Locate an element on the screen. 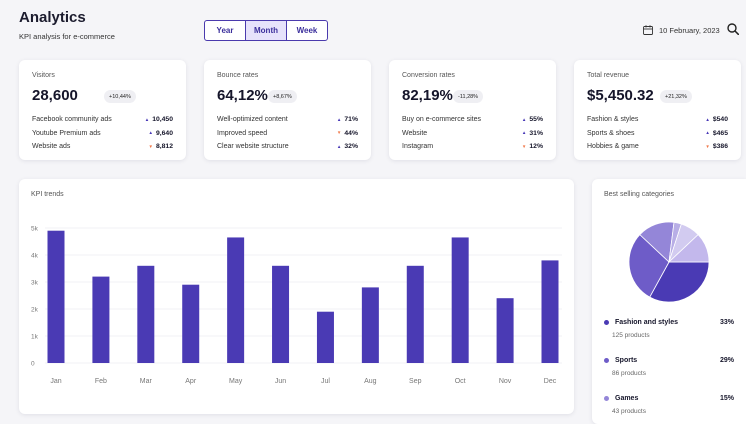 This screenshot has width=746, height=424. kpi-value: $5,450.32 is located at coordinates (620, 95).